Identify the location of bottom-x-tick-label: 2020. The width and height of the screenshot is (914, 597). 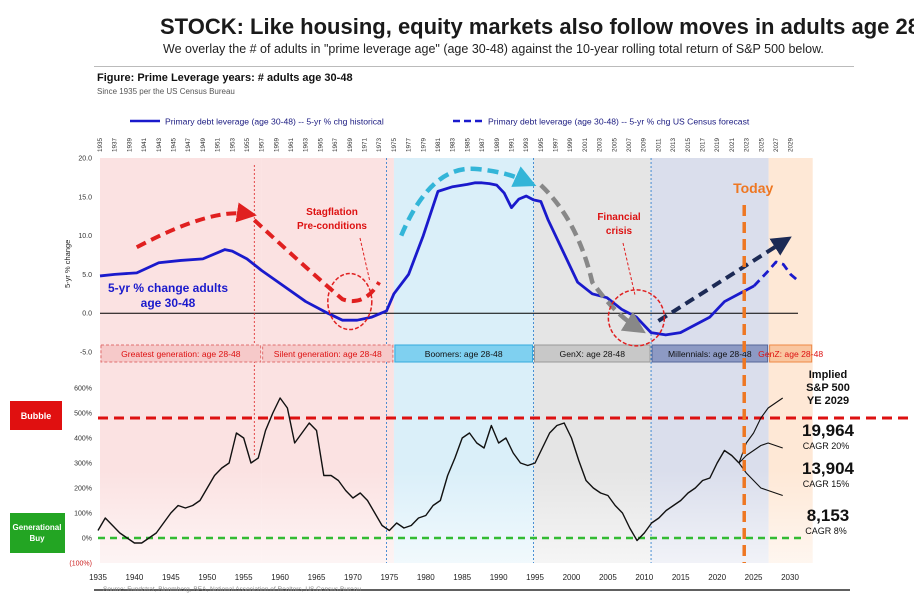
(717, 577).